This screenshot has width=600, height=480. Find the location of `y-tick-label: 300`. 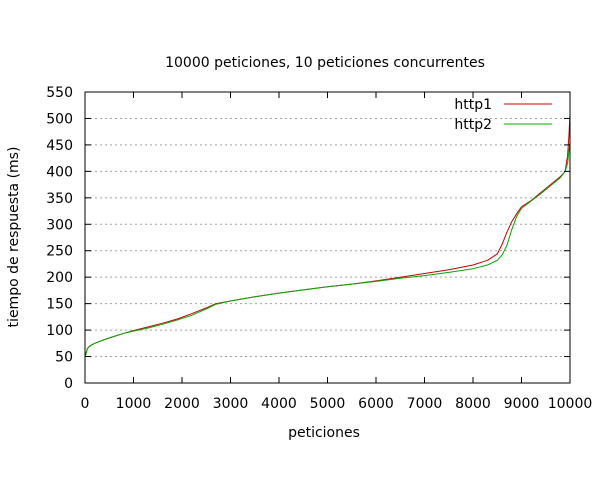

y-tick-label: 300 is located at coordinates (59, 225).